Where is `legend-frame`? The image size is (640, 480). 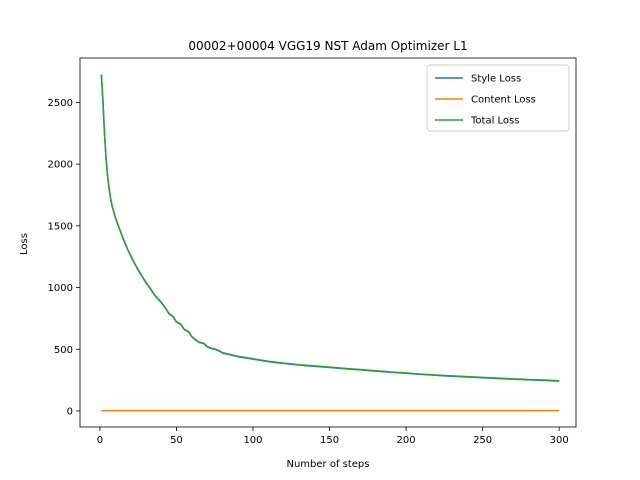 legend-frame is located at coordinates (498, 98).